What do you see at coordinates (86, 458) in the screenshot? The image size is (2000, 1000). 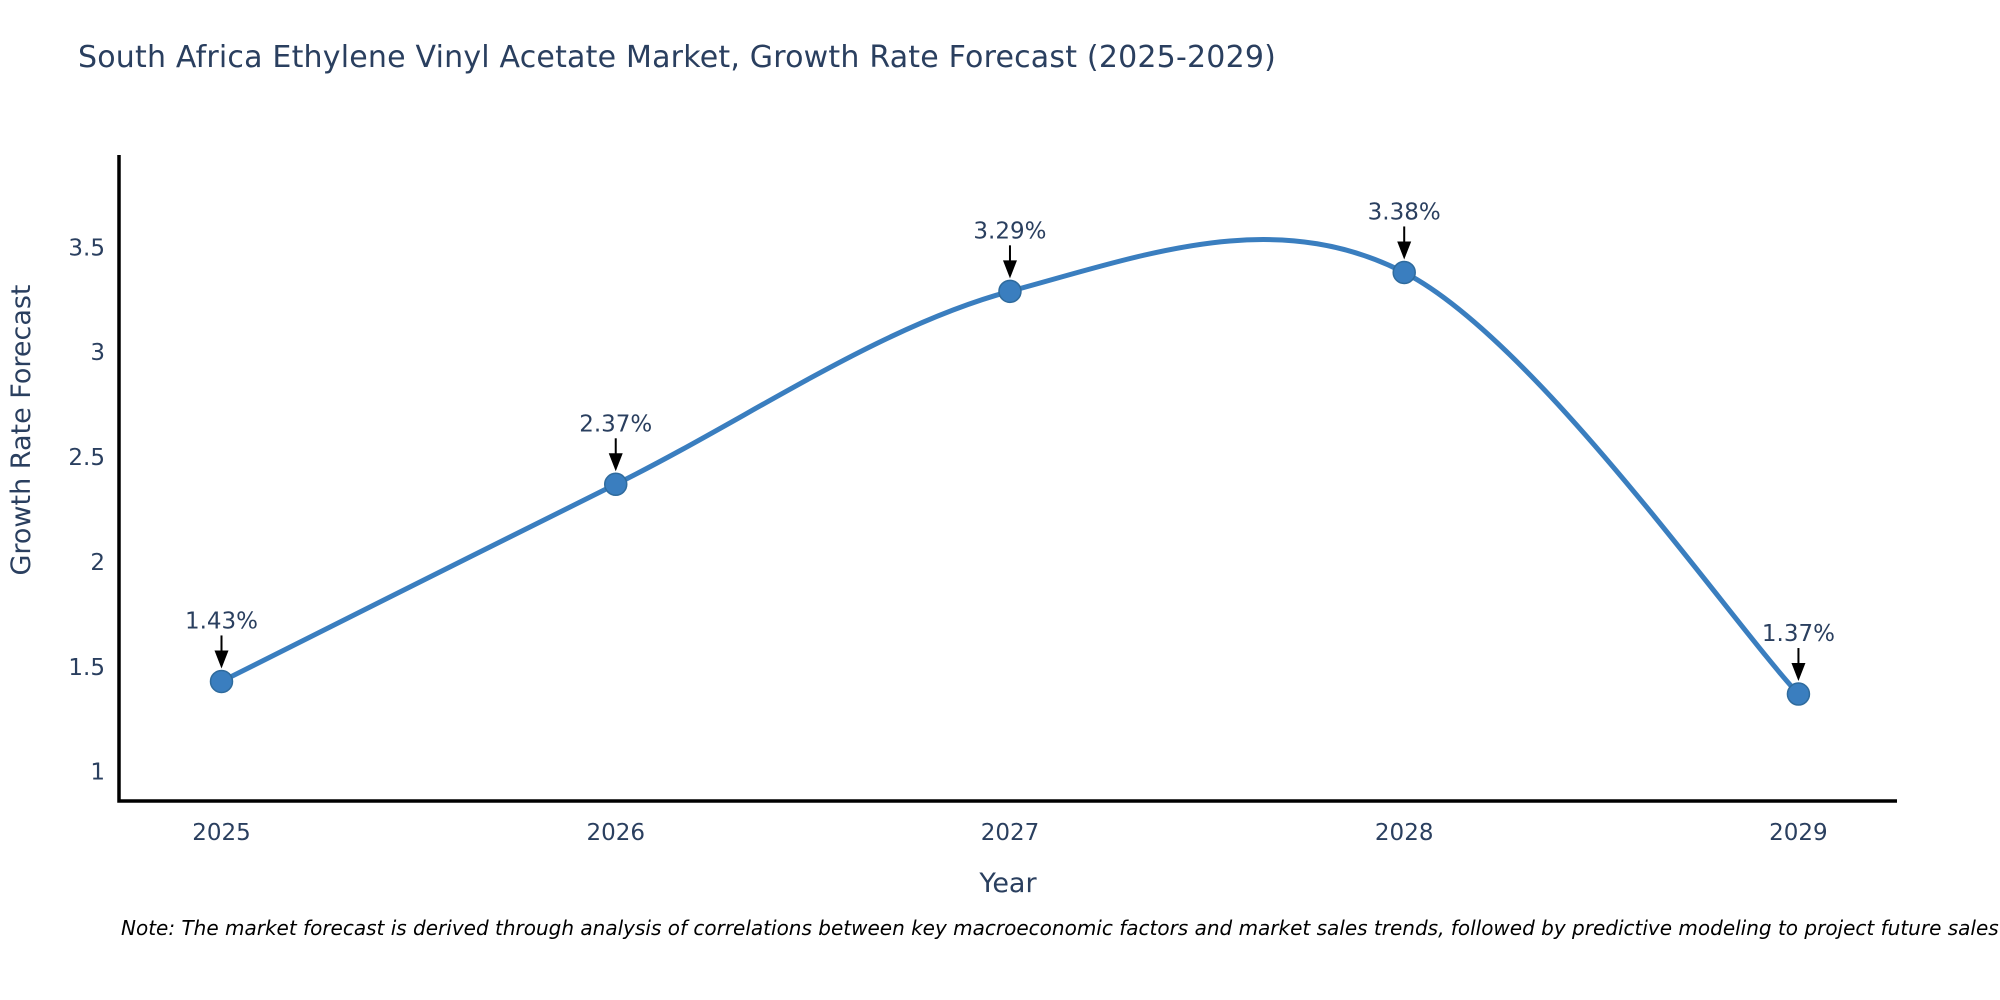 I see `y-tick-label: 2.5` at bounding box center [86, 458].